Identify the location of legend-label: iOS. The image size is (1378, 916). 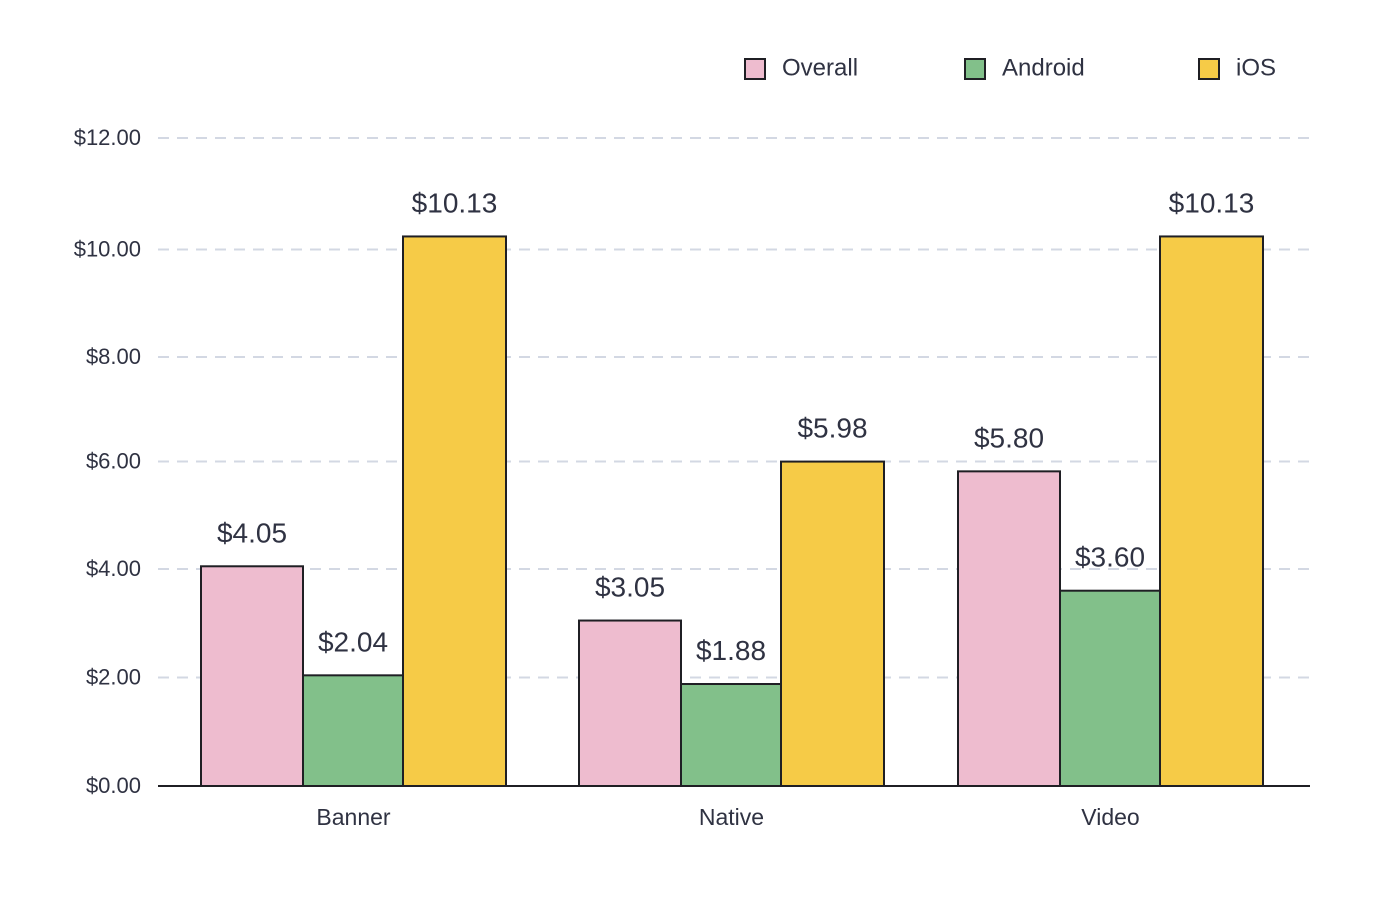
(1256, 67).